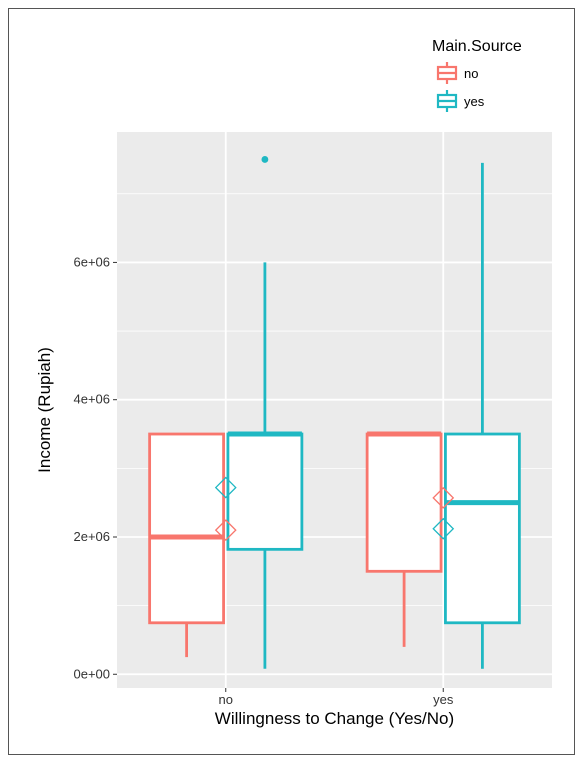 Image resolution: width=585 pixels, height=763 pixels. What do you see at coordinates (226, 699) in the screenshot?
I see `x-tick-label: no` at bounding box center [226, 699].